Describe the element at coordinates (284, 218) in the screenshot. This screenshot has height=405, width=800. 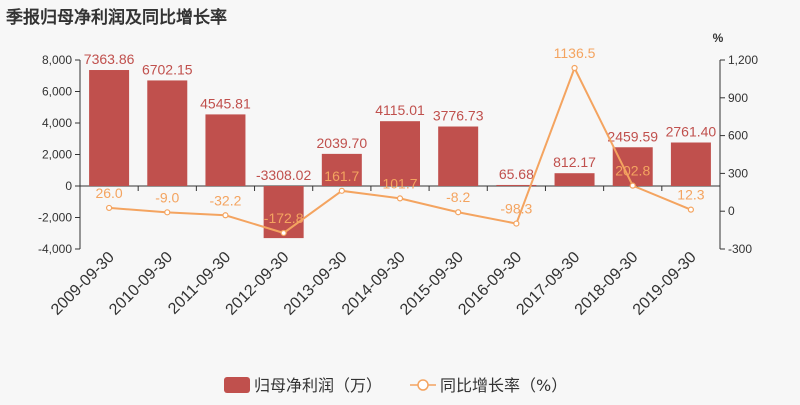
I see `line-data-label: -172.8` at that location.